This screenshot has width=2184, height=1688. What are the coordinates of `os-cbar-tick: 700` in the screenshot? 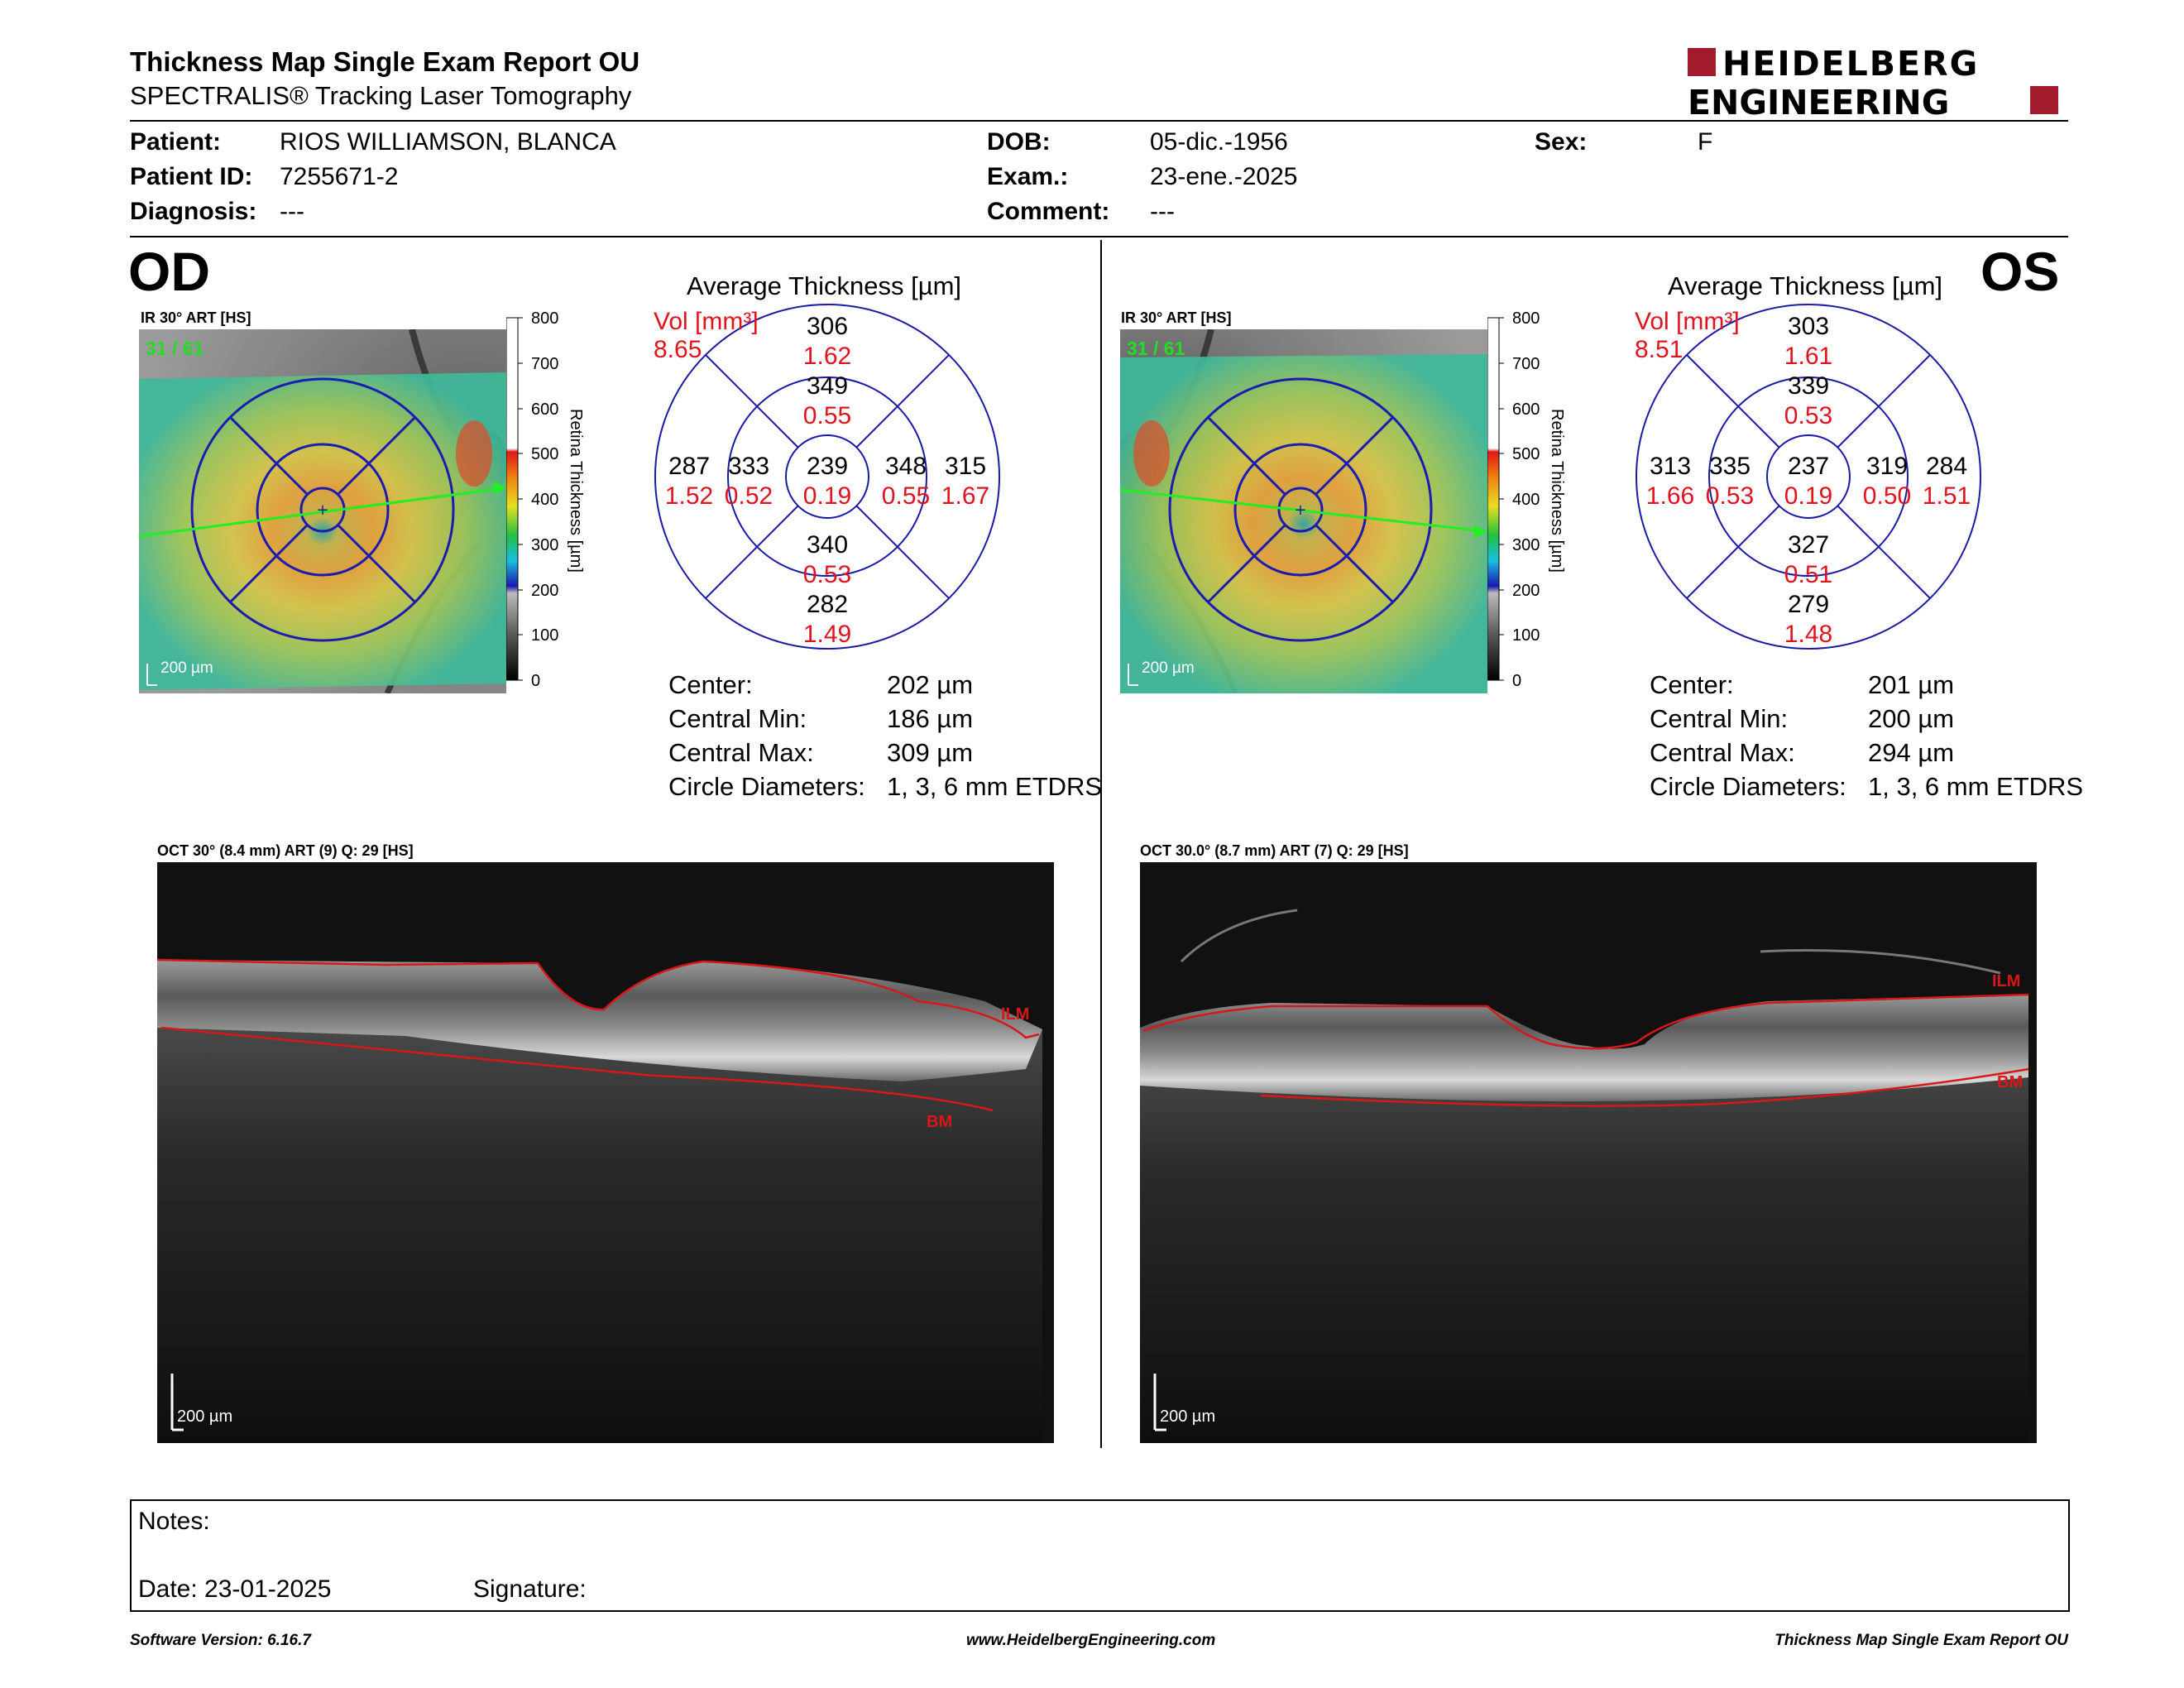 It's located at (1526, 364).